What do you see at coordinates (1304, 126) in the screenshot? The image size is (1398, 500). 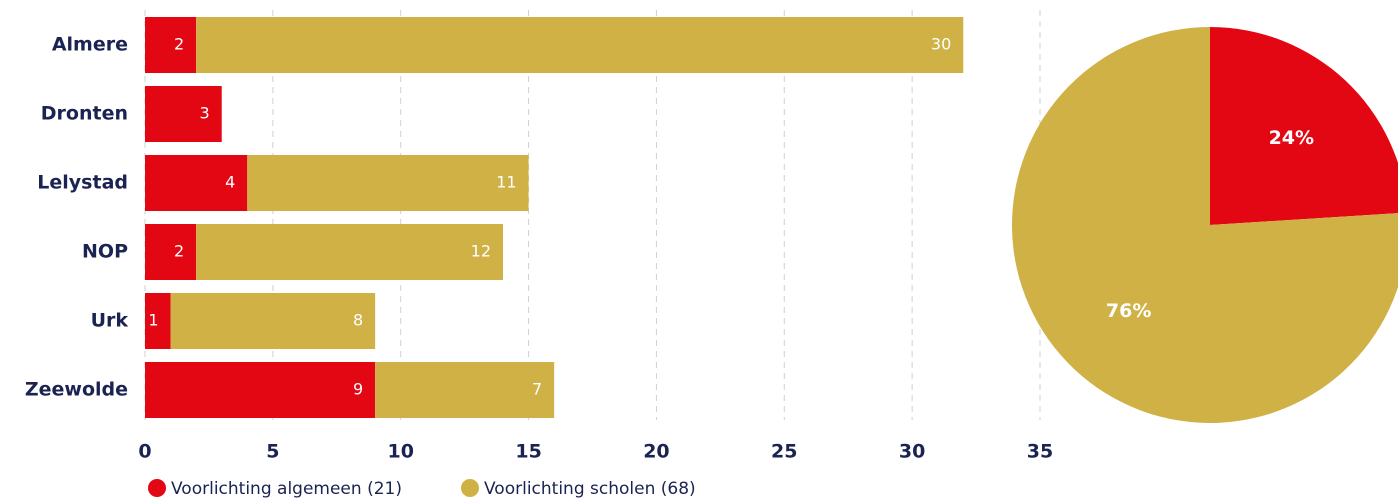 I see `pie-slice` at bounding box center [1304, 126].